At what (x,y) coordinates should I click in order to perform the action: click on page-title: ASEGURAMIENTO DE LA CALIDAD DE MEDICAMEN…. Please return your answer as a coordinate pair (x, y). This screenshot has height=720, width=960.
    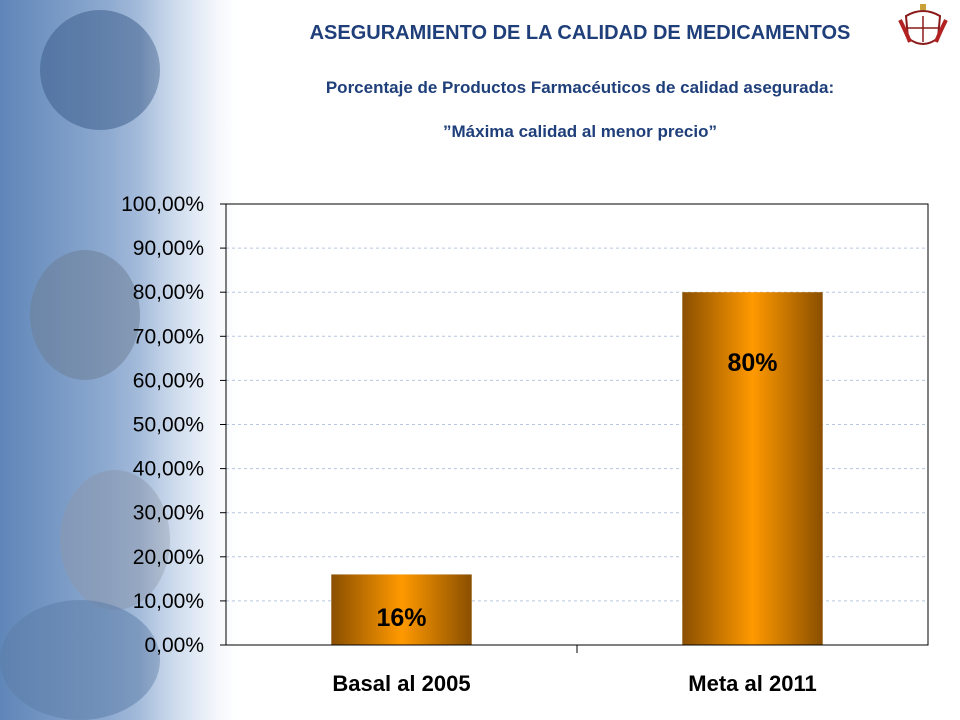
    Looking at the image, I should click on (580, 33).